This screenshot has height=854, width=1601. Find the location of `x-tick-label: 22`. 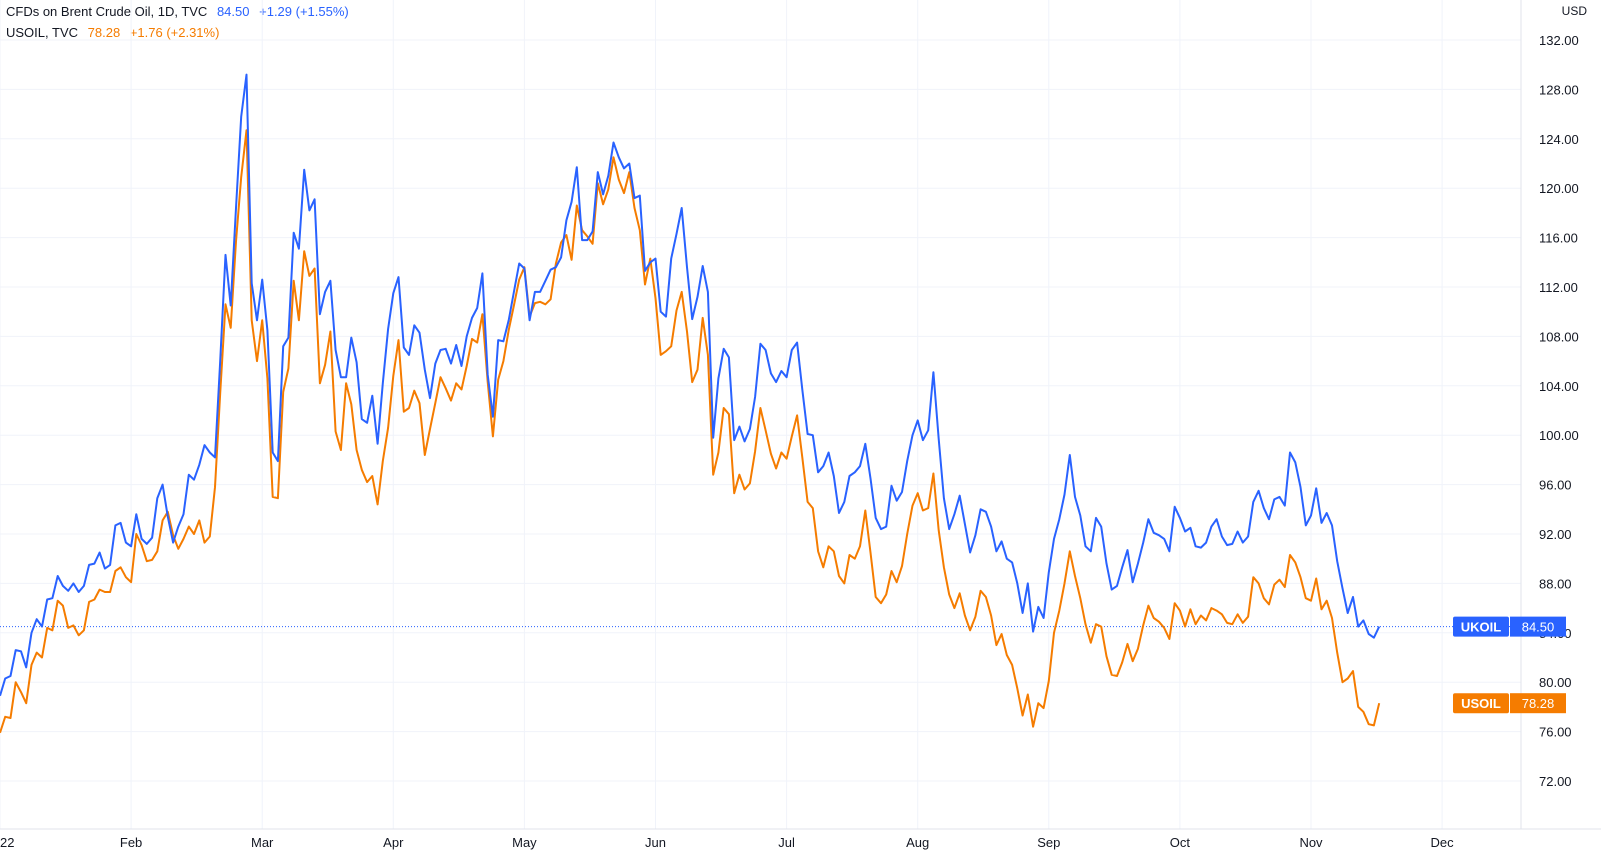

x-tick-label: 22 is located at coordinates (7, 842).